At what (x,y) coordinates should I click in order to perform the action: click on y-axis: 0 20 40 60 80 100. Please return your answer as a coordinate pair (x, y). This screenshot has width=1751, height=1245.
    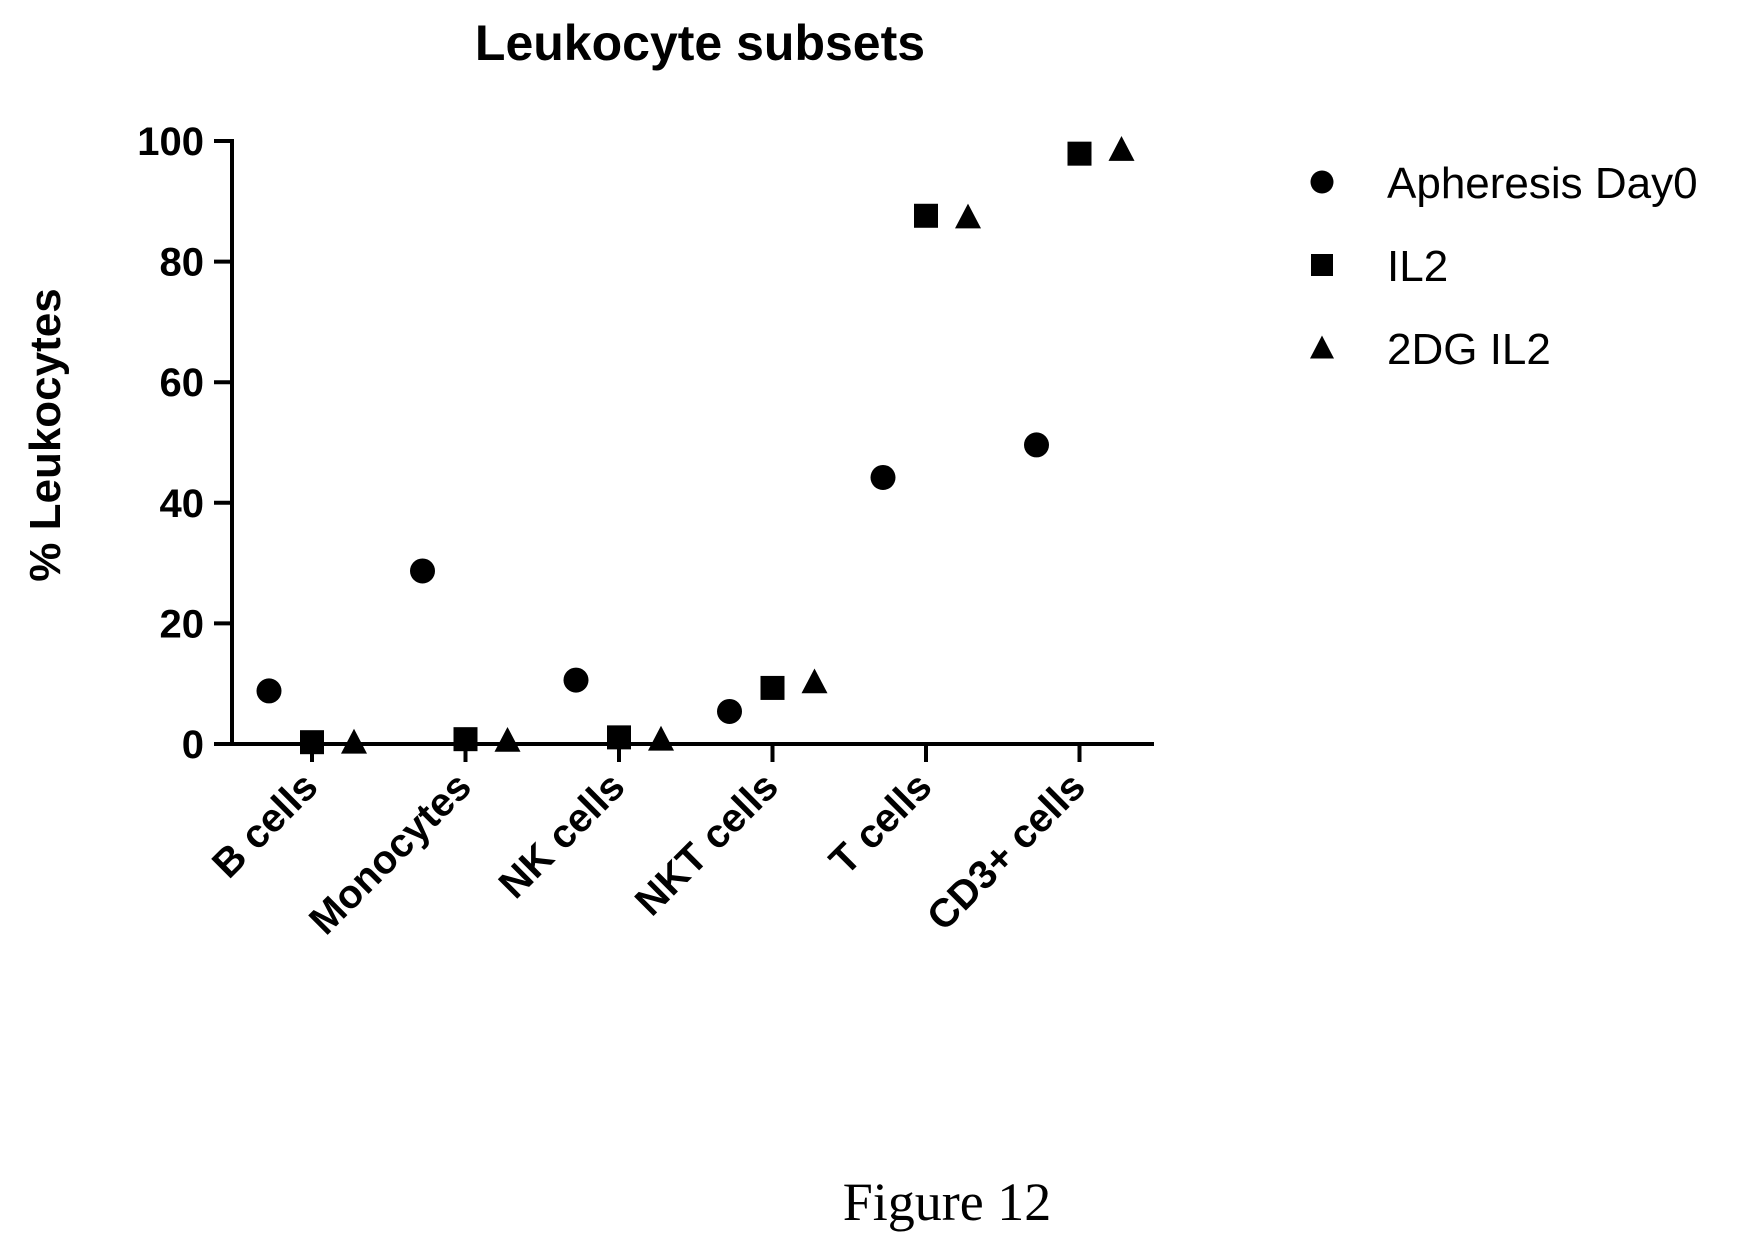
    Looking at the image, I should click on (185, 443).